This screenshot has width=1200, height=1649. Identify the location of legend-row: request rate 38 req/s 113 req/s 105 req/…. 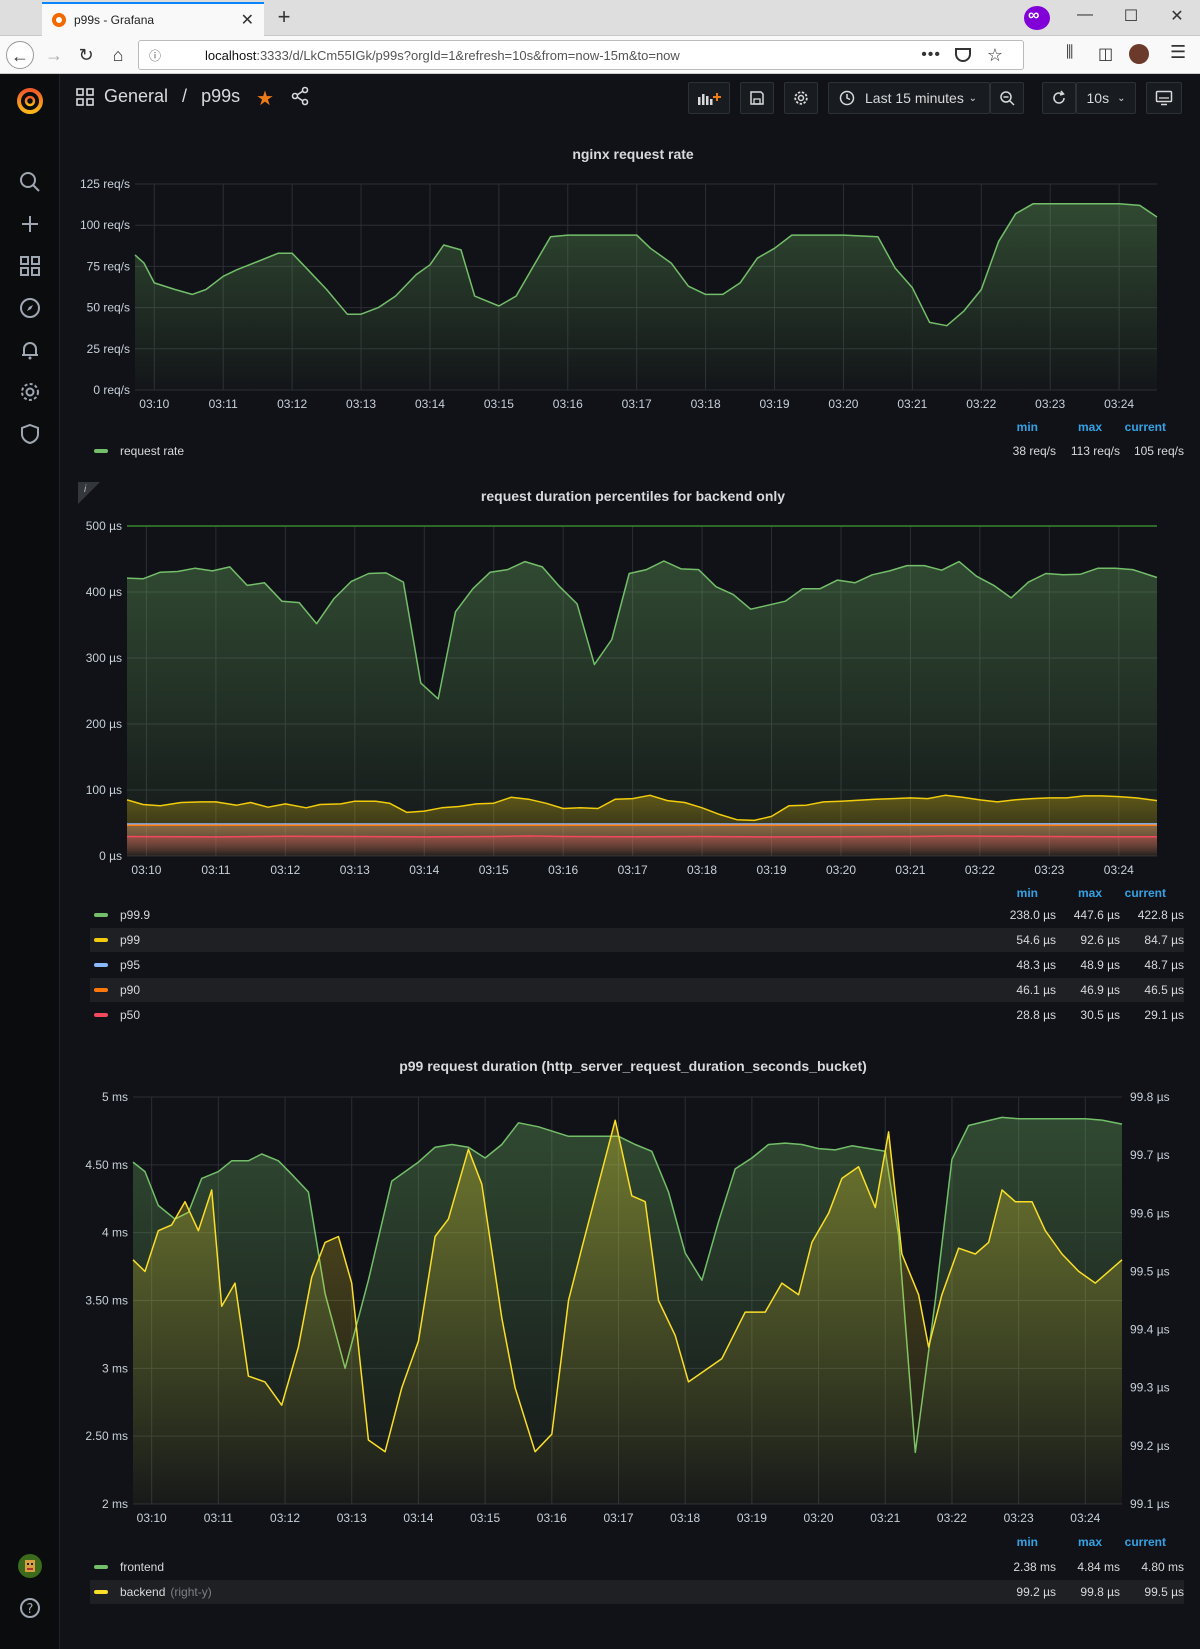
(637, 451).